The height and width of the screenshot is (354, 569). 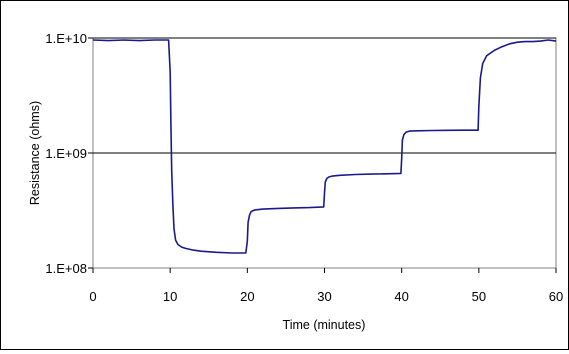 What do you see at coordinates (401, 296) in the screenshot?
I see `x-tick-label: 40` at bounding box center [401, 296].